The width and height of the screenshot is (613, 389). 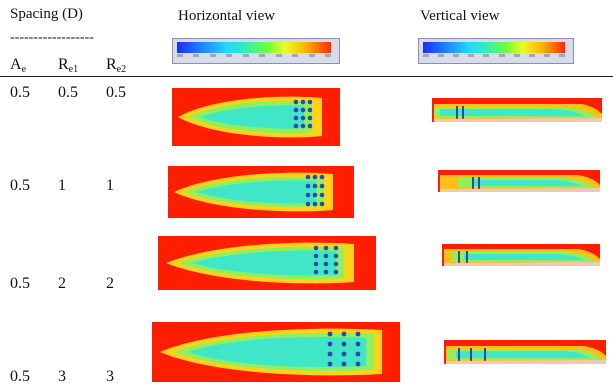 I want to click on row-3-re1: 2, so click(x=62, y=283).